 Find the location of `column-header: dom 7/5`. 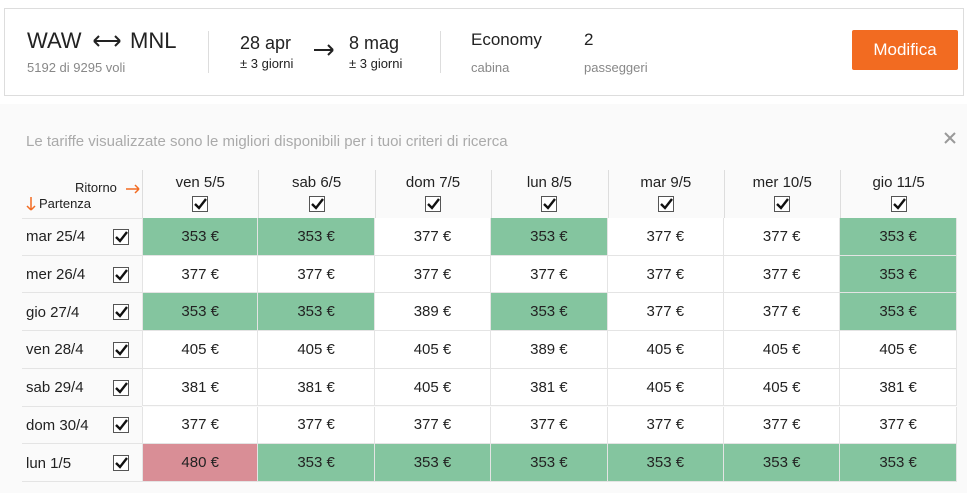

column-header: dom 7/5 is located at coordinates (433, 182).